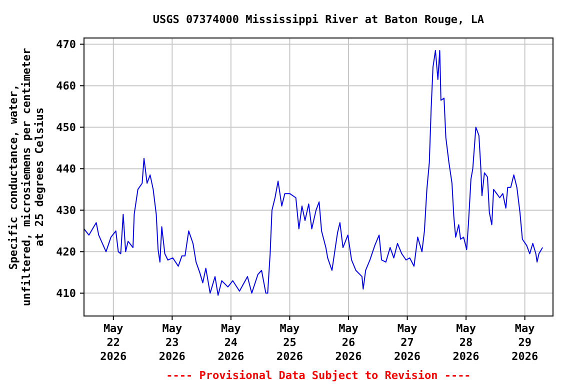 The width and height of the screenshot is (576, 384). I want to click on x-tick-label: May 26 2026, so click(348, 342).